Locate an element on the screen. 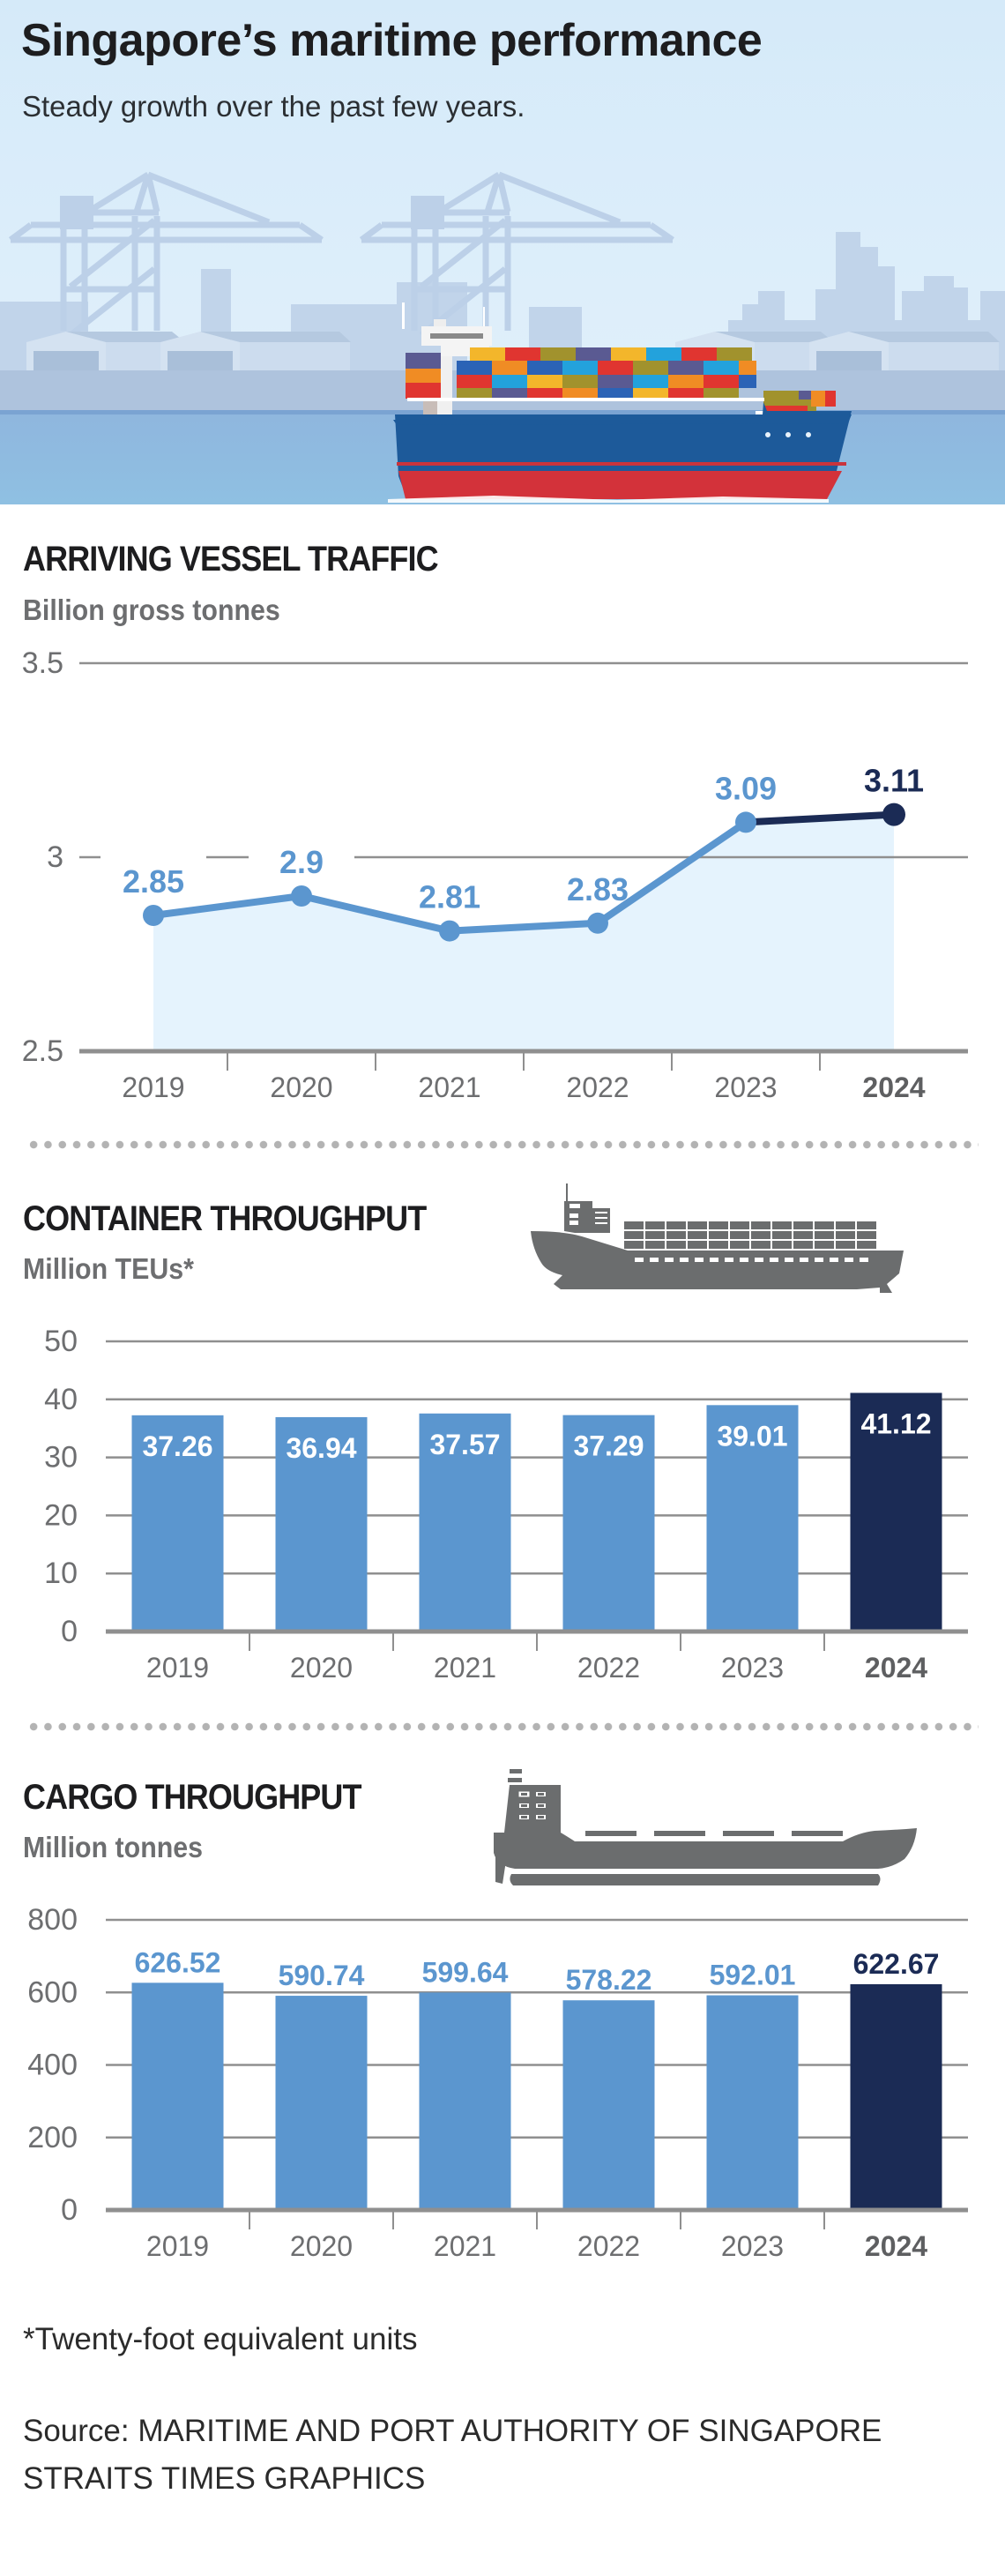  y-tick-label: 800 is located at coordinates (52, 1920).